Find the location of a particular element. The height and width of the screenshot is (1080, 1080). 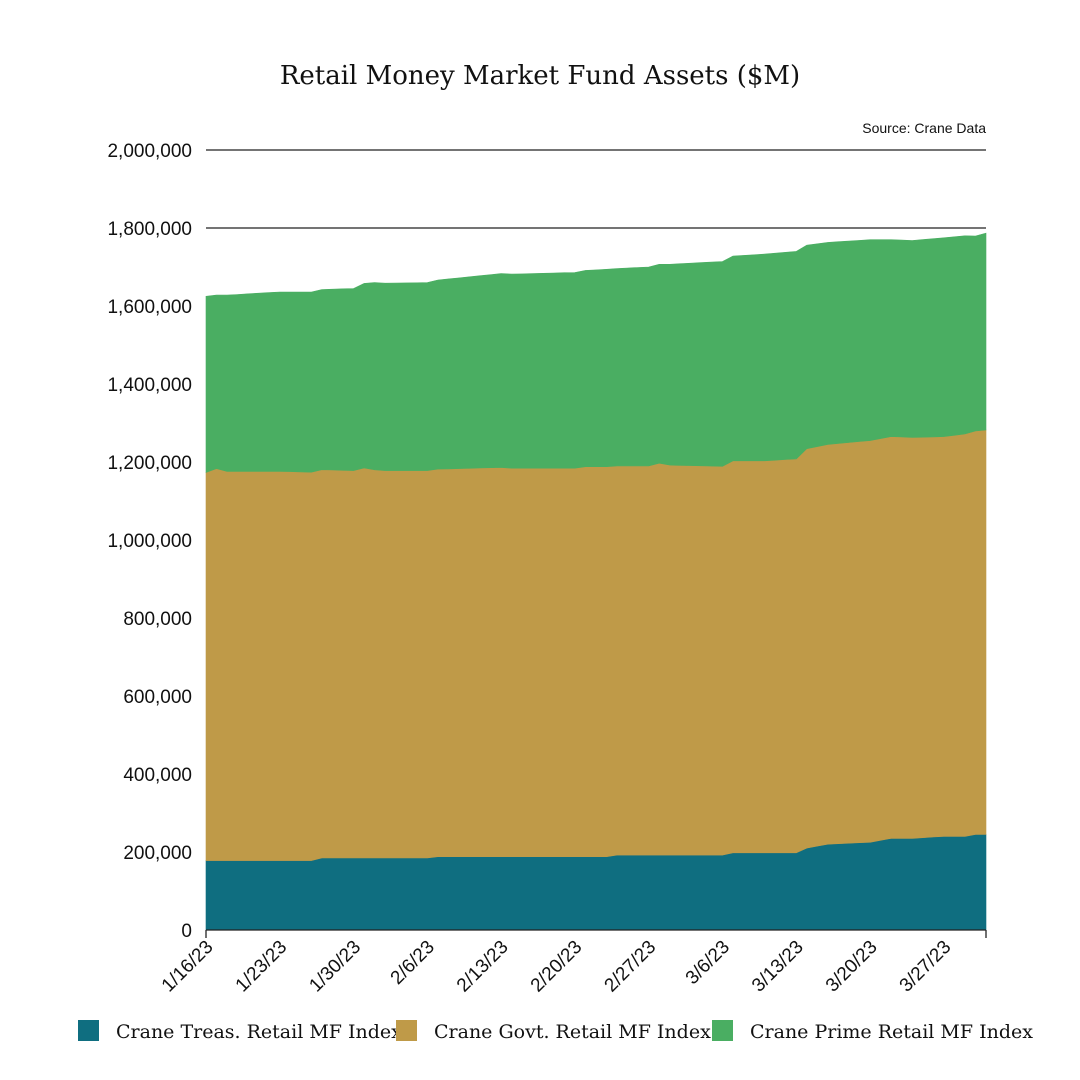

y-tick-label: 400,000 is located at coordinates (157, 775).